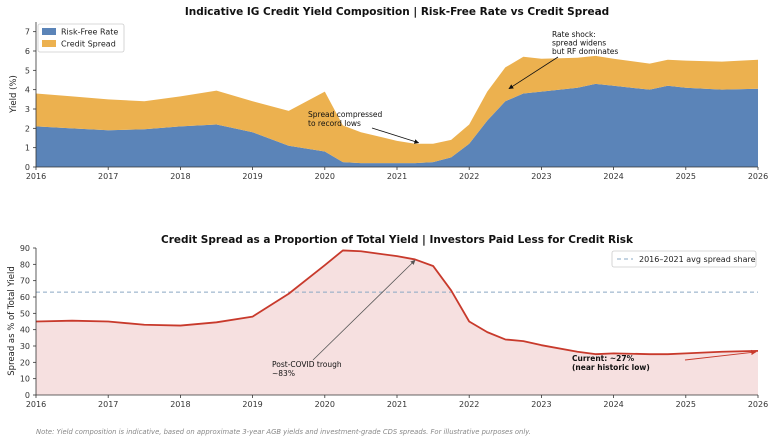 Image resolution: width=768 pixels, height=442 pixels. I want to click on bottom-y-axis-label: Spread as % of Total Yield, so click(12, 320).